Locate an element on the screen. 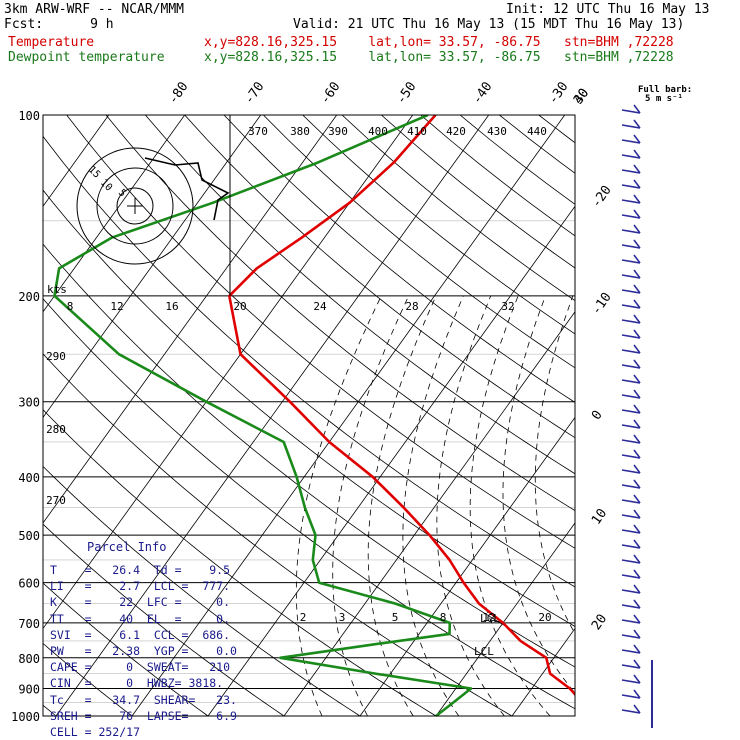 This screenshot has height=740, width=740. dewpoint-legend: Dewpoint temperature is located at coordinates (86, 57).